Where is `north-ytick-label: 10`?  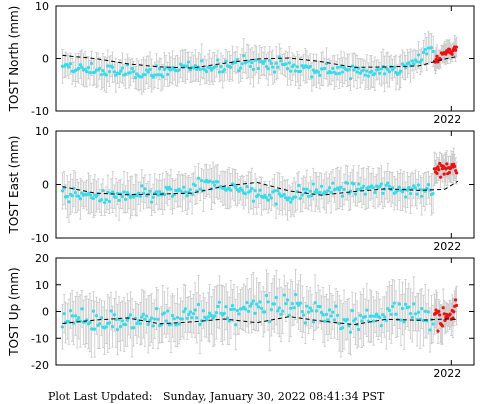
north-ytick-label: 10 is located at coordinates (42, 6).